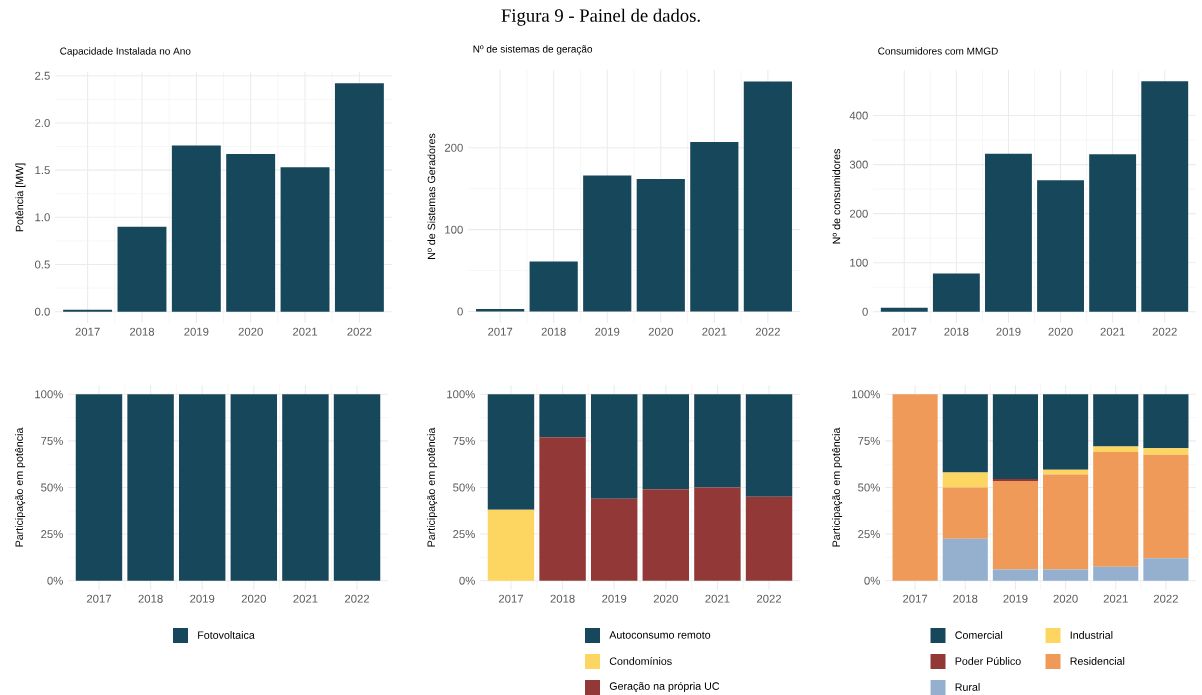  What do you see at coordinates (42, 311) in the screenshot?
I see `y-tick-label: 0.0` at bounding box center [42, 311].